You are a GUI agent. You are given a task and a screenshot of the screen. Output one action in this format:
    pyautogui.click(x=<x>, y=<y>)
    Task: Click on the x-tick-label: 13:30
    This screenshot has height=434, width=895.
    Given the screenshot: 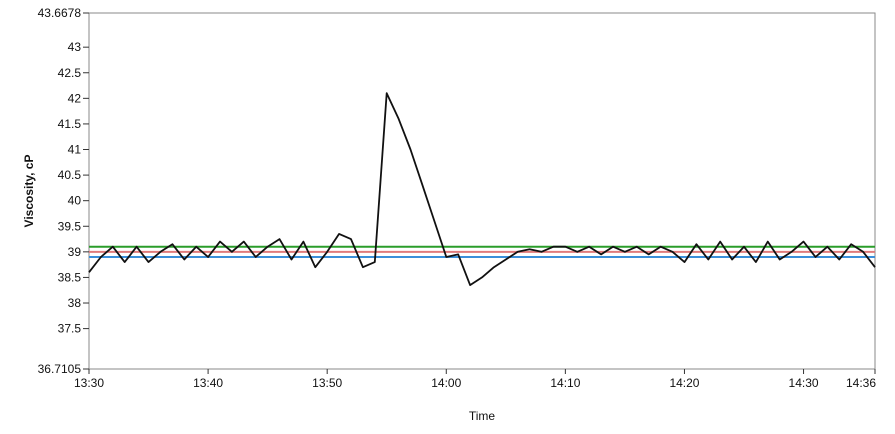 What is the action you would take?
    pyautogui.click(x=89, y=383)
    